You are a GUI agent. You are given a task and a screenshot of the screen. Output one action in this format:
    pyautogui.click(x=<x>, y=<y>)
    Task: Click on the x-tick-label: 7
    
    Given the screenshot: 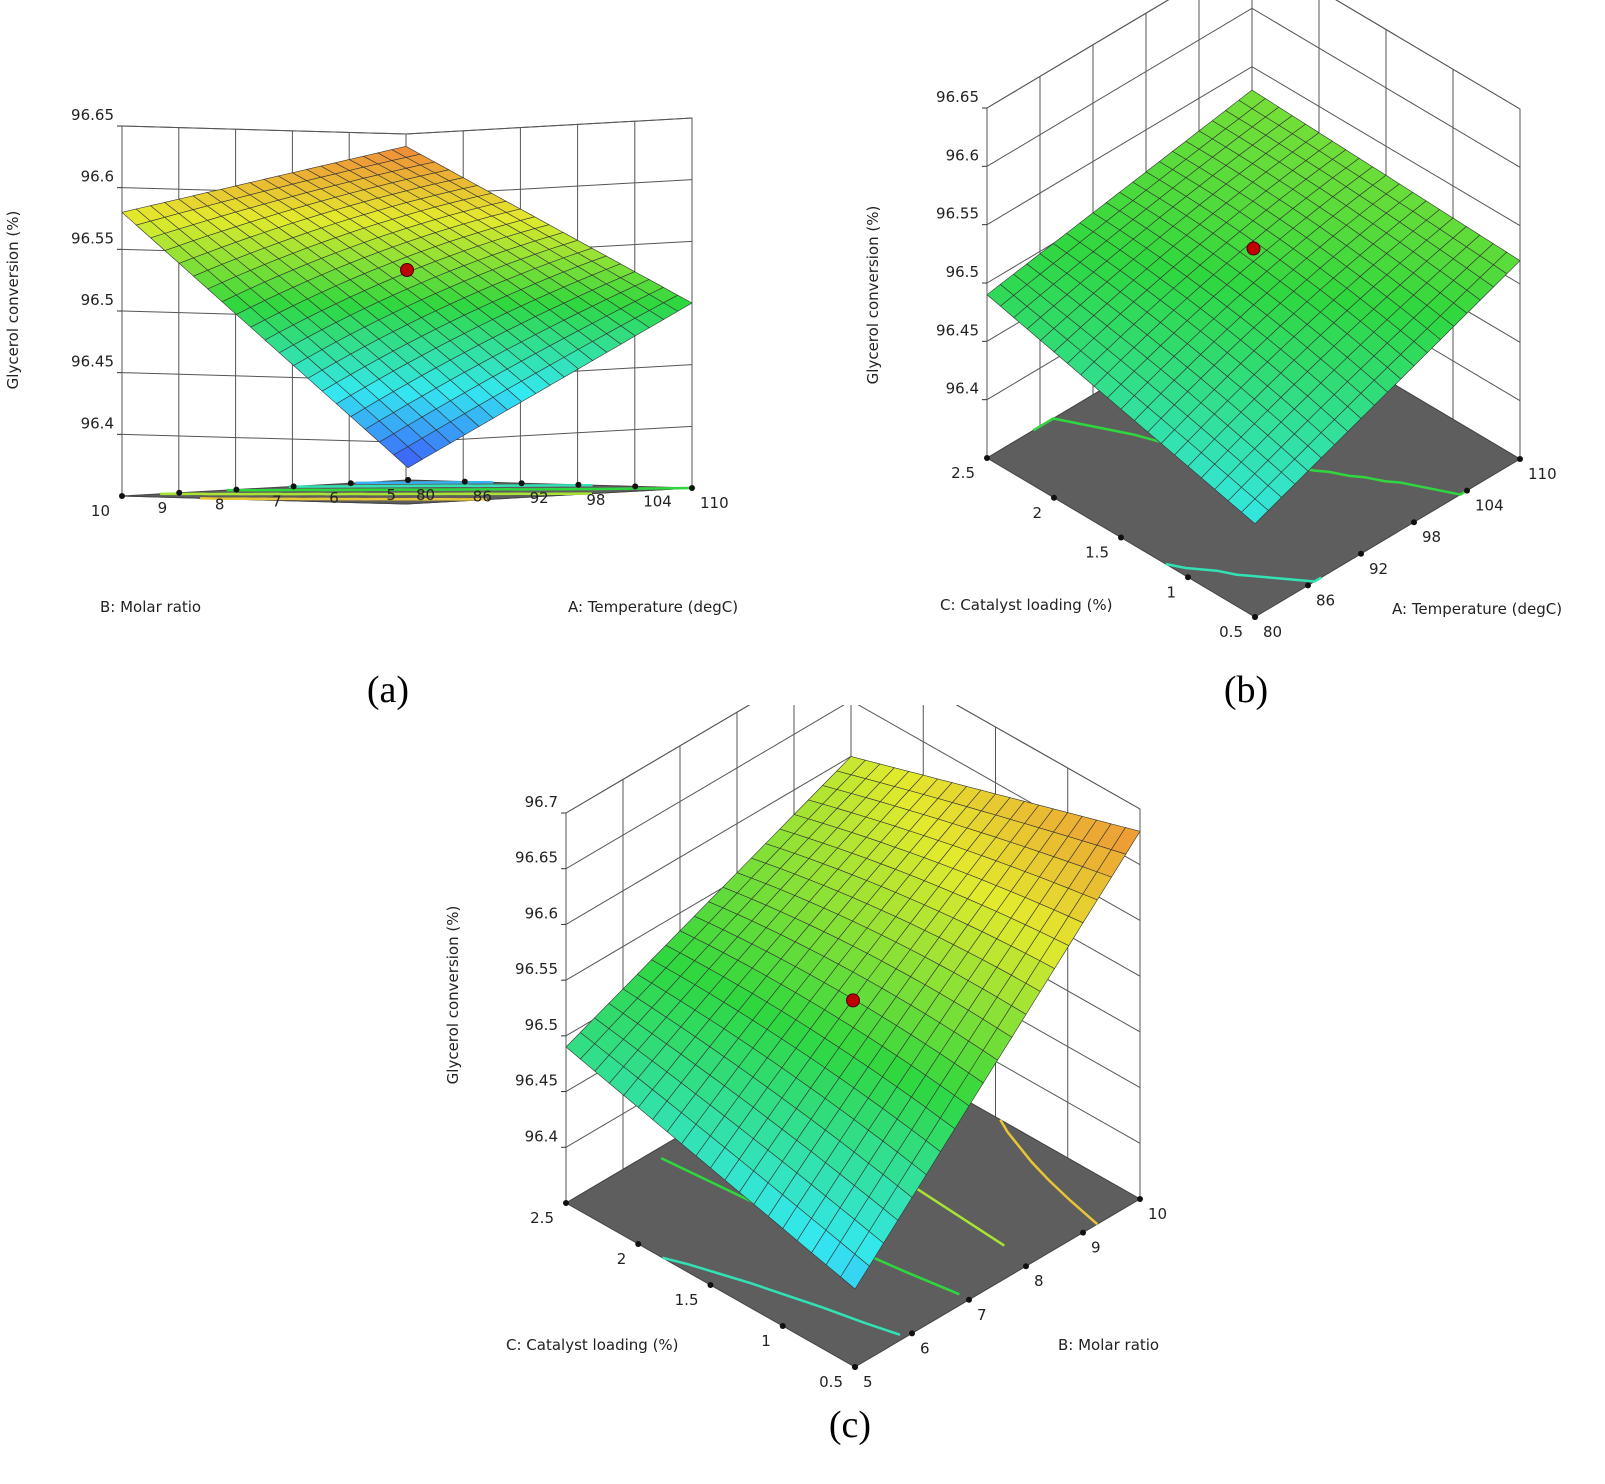 What is the action you would take?
    pyautogui.click(x=982, y=1315)
    